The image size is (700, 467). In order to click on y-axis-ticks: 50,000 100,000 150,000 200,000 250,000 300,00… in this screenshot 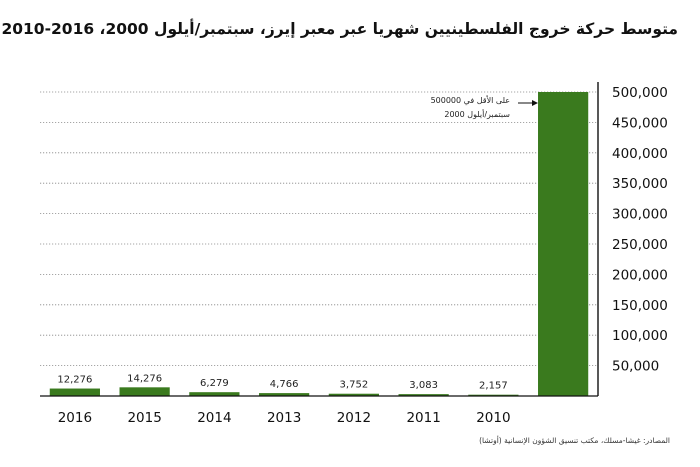, I will do `click(640, 230)`.